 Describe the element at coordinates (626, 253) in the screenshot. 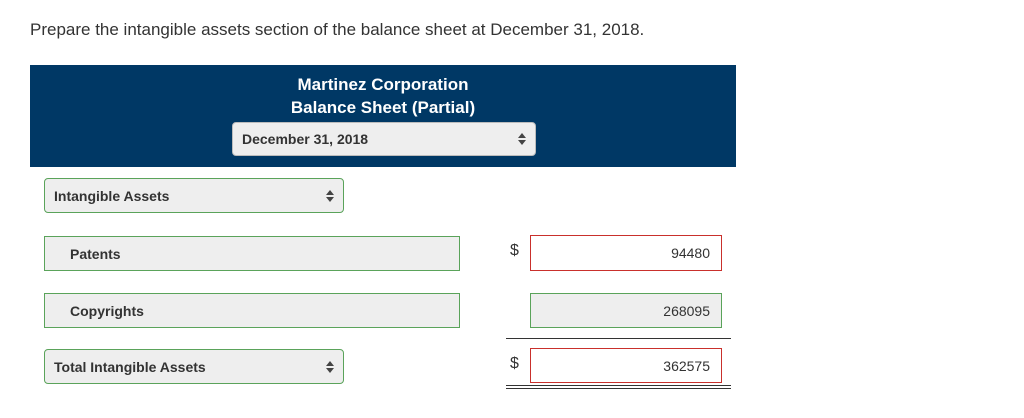

I see `patents-amount-input: 94480` at that location.